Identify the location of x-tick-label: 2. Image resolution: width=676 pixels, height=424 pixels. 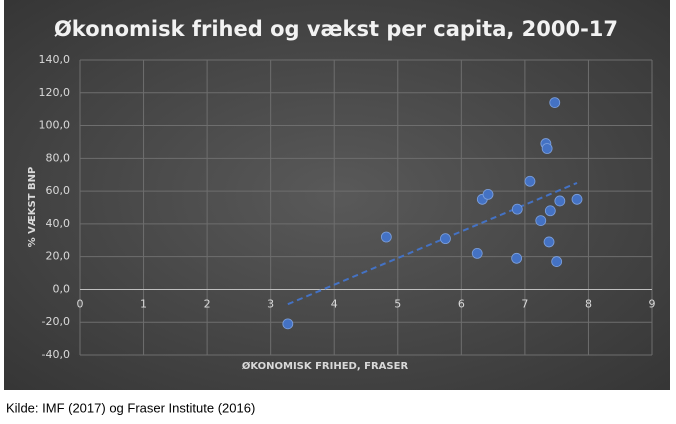
(207, 303).